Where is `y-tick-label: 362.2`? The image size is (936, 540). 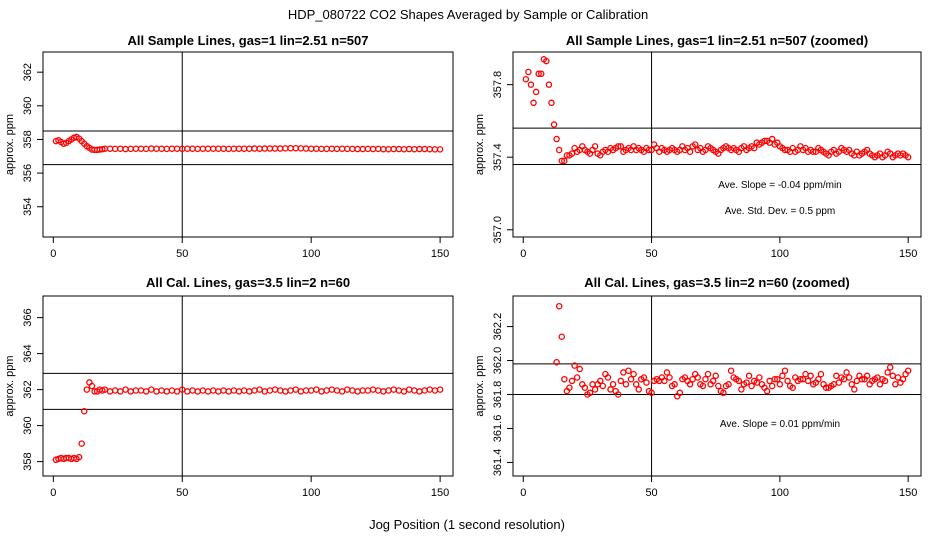 y-tick-label: 362.2 is located at coordinates (498, 327).